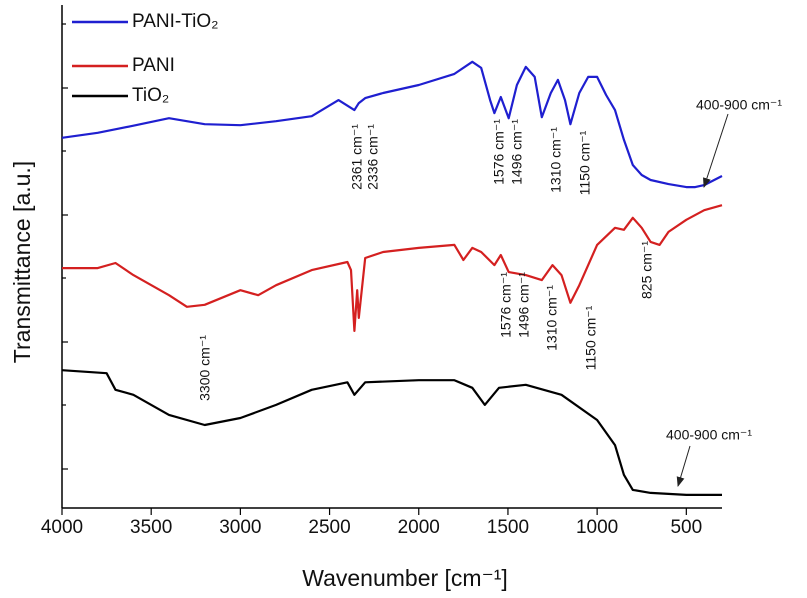 This screenshot has height=598, width=807. What do you see at coordinates (405, 578) in the screenshot?
I see `x-axis-title: Wavenumber [cm⁻¹]` at bounding box center [405, 578].